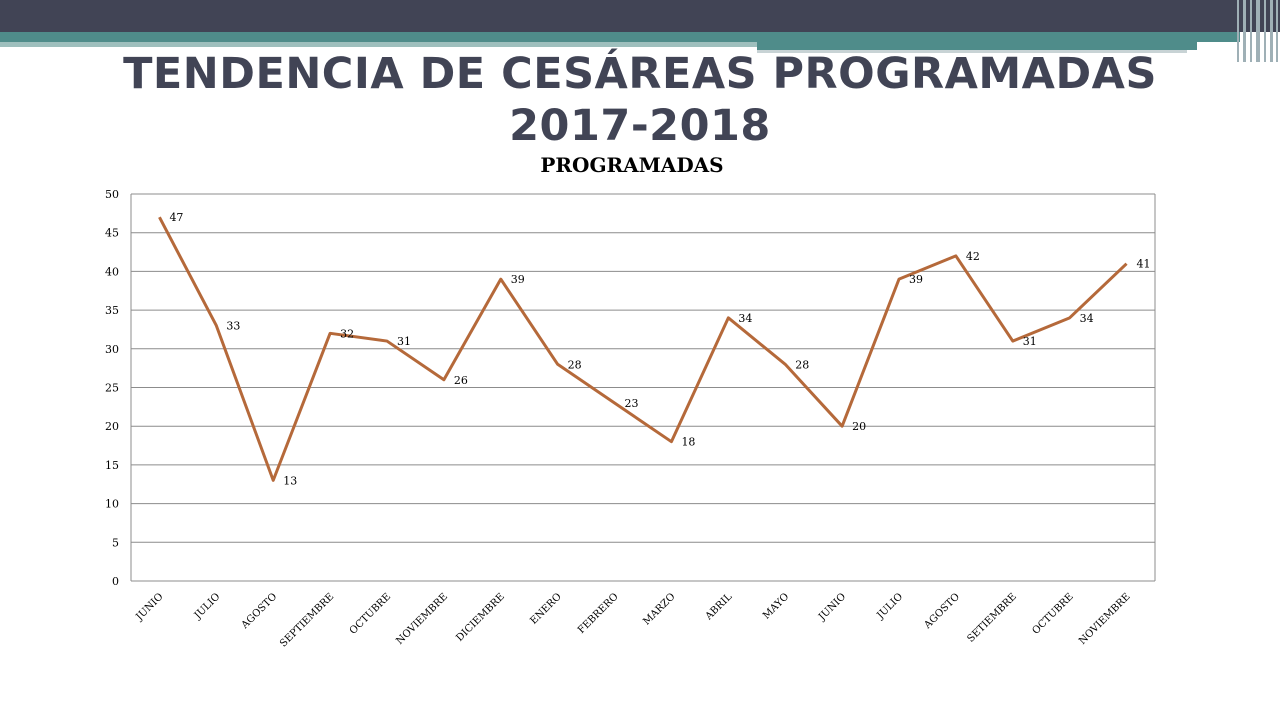 The width and height of the screenshot is (1280, 720). What do you see at coordinates (307, 620) in the screenshot?
I see `x-tick-label: SEPTIEMBRE` at bounding box center [307, 620].